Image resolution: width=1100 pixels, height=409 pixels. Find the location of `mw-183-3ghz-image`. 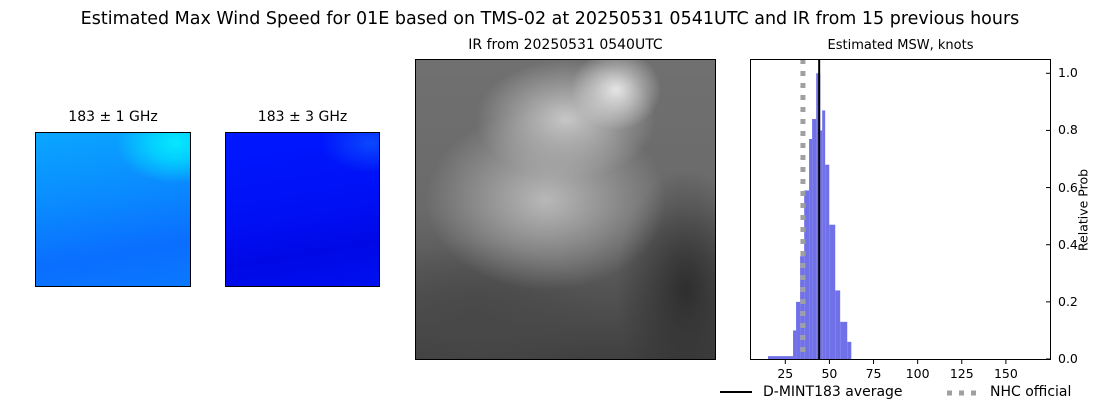

mw-183-3ghz-image is located at coordinates (302, 209).